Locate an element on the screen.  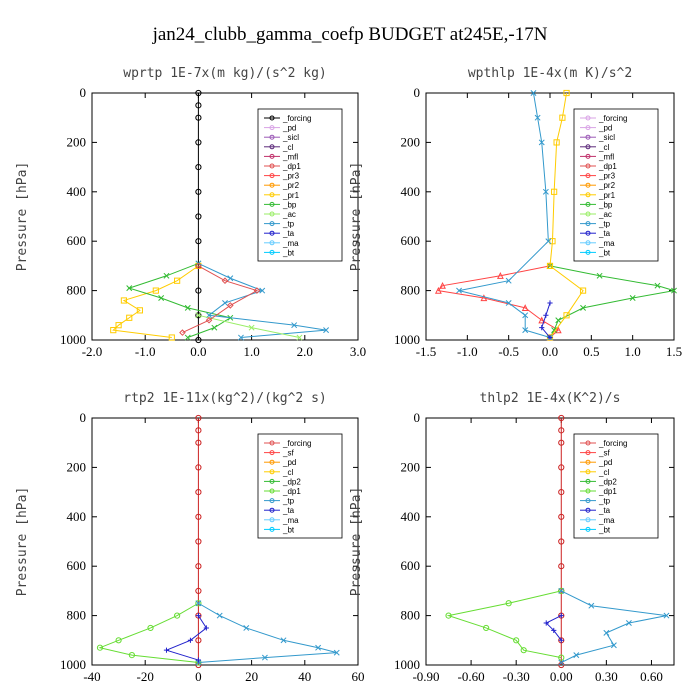
series-bp is located at coordinates (612, 301).